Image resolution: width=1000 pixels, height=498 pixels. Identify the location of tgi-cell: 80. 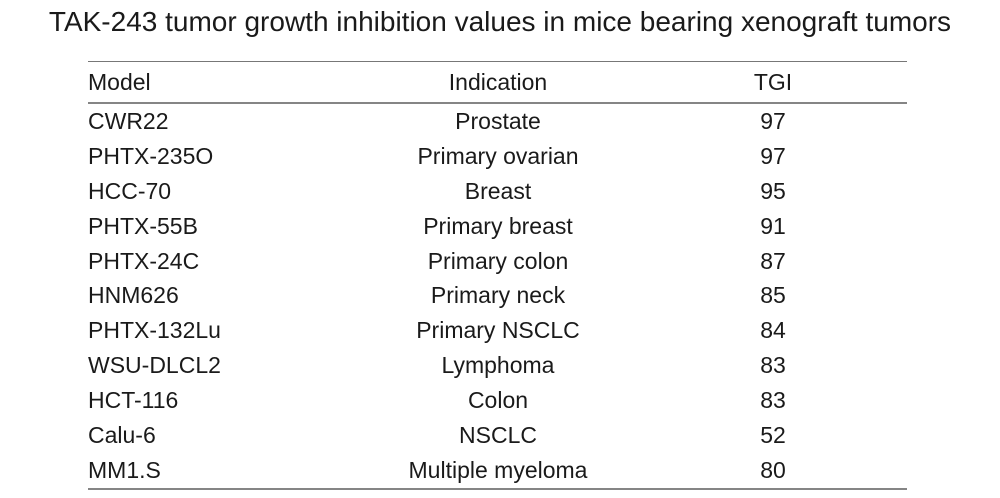
(773, 469).